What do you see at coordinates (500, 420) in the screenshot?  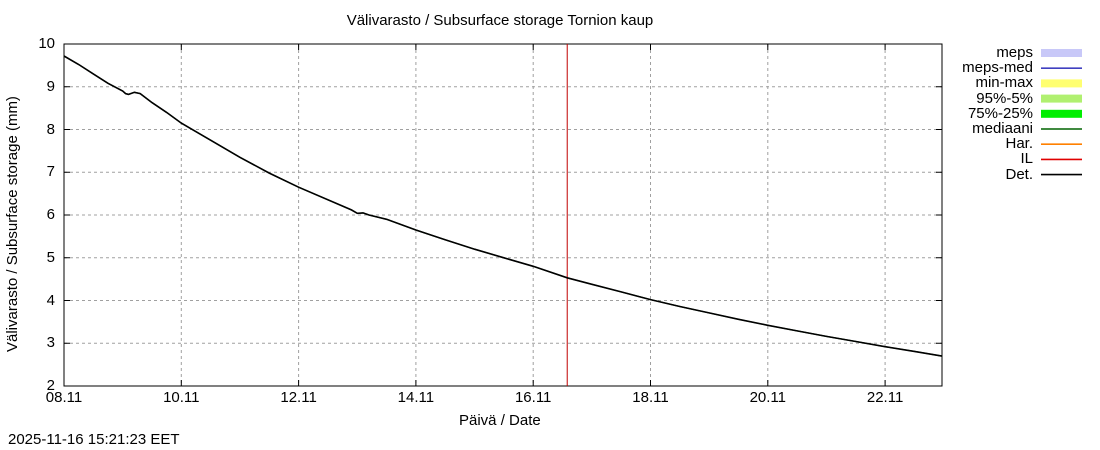 I see `x-axis-label: Päivä / Date` at bounding box center [500, 420].